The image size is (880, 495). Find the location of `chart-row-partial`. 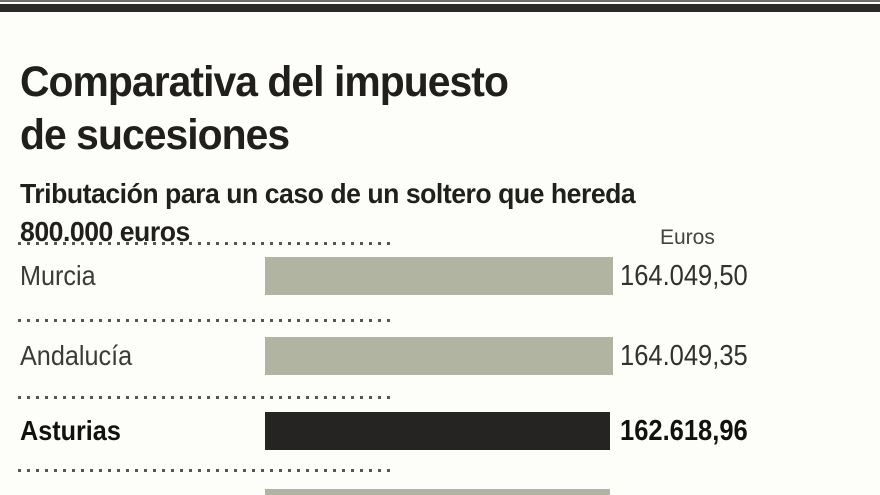

chart-row-partial is located at coordinates (440, 492).